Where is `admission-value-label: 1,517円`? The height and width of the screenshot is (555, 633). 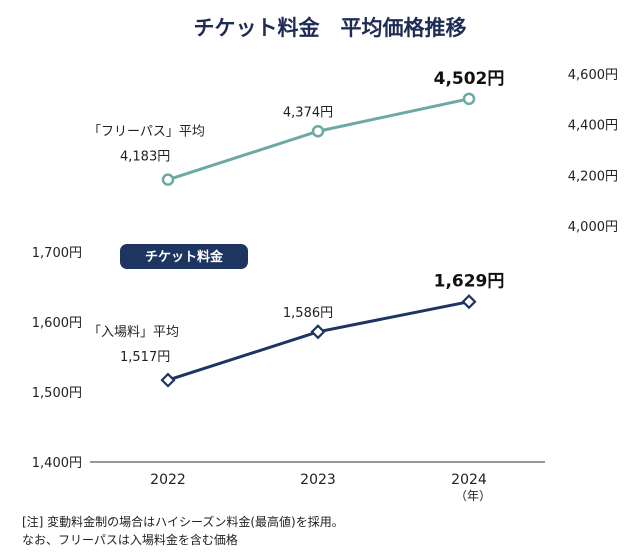 admission-value-label: 1,517円 is located at coordinates (145, 357).